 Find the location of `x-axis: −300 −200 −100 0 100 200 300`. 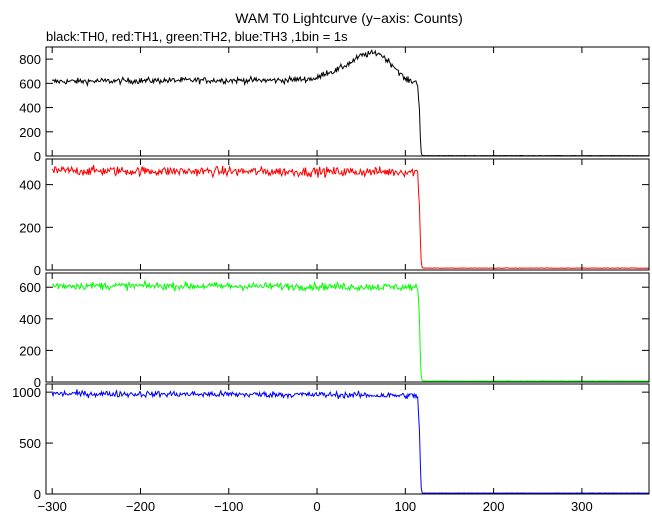

x-axis: −300 −200 −100 0 100 200 300 is located at coordinates (315, 506).